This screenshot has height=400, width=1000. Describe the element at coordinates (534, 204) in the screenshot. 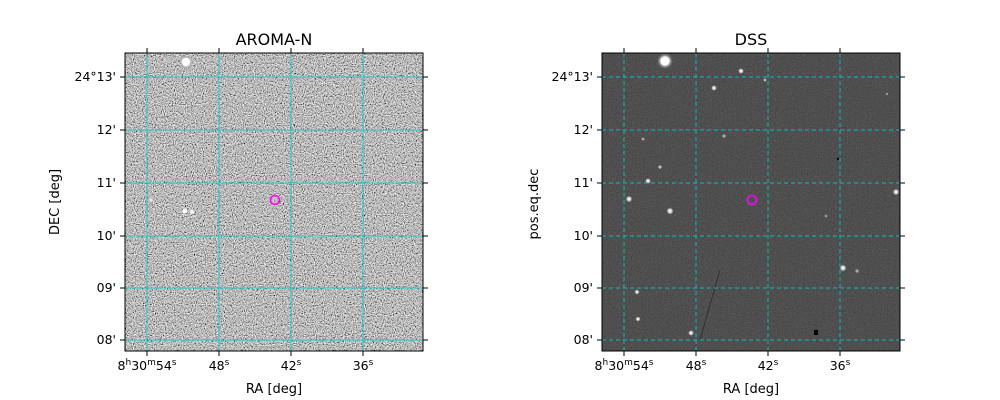

I see `y-axis-label: pos.eq.dec` at that location.